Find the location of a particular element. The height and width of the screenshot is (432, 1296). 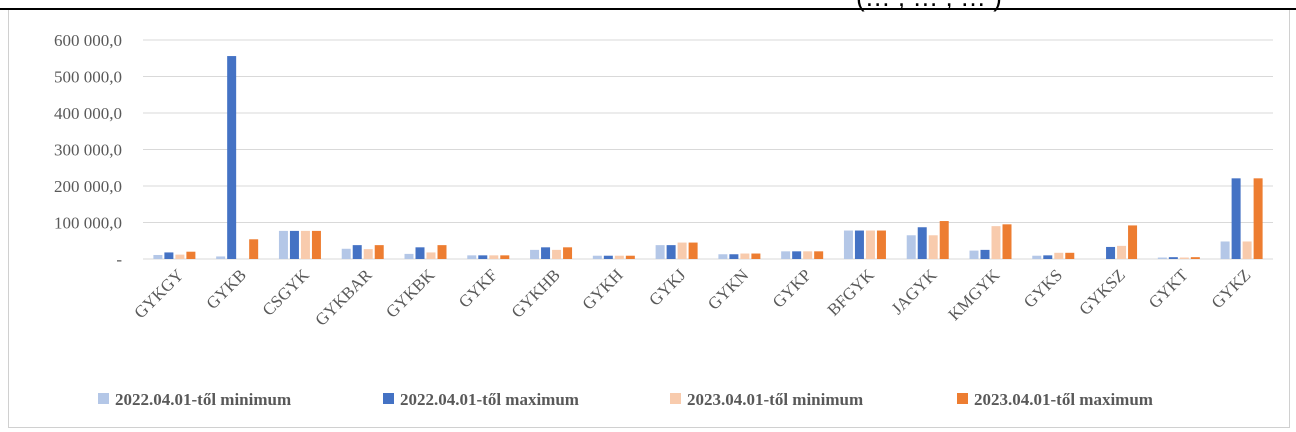

cutoff-chart-title: (… , … , … ) is located at coordinates (929, 6).